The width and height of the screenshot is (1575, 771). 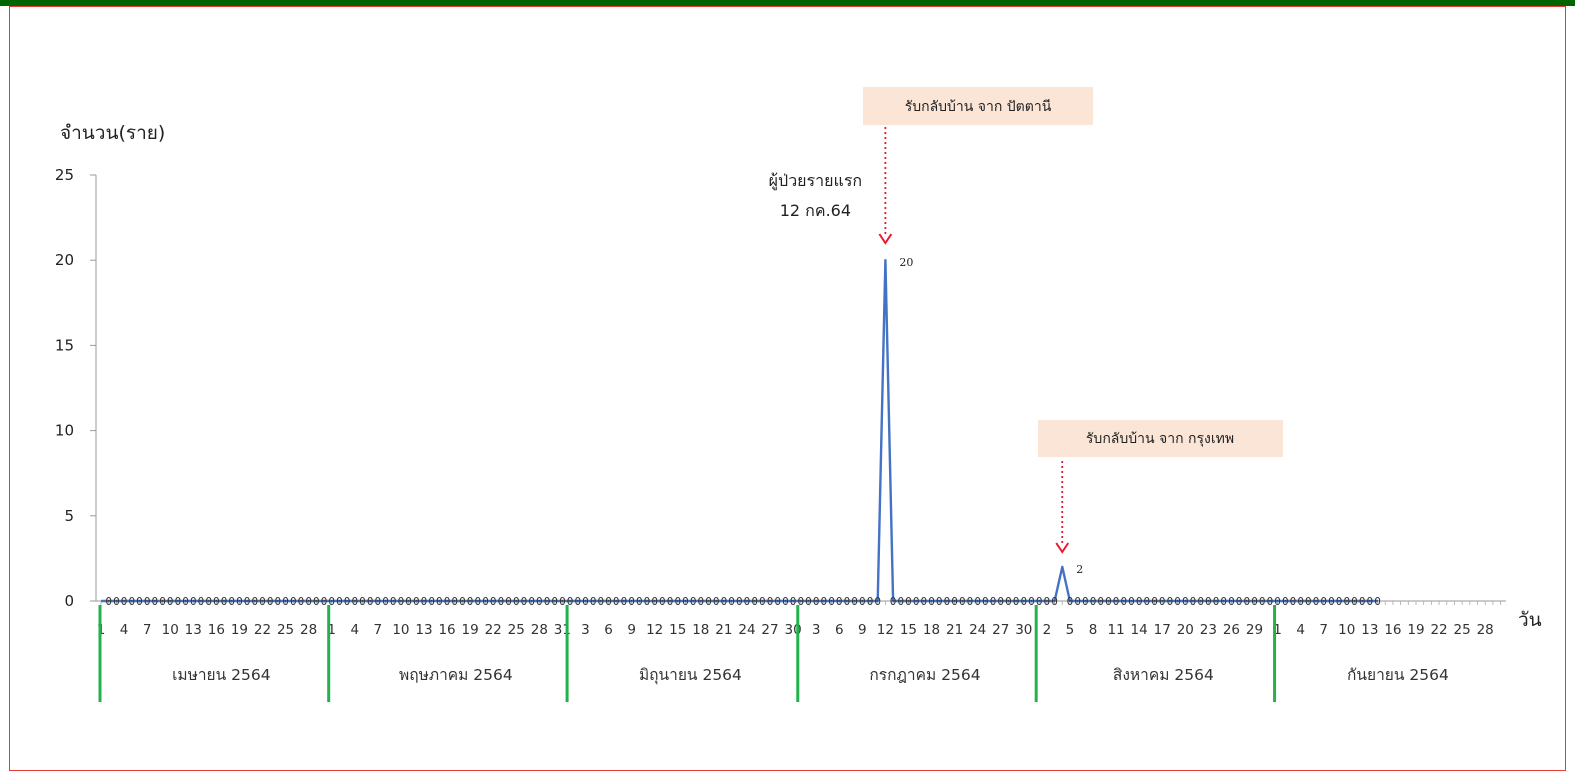 What do you see at coordinates (1023, 630) in the screenshot?
I see `x-tick-label: 30` at bounding box center [1023, 630].